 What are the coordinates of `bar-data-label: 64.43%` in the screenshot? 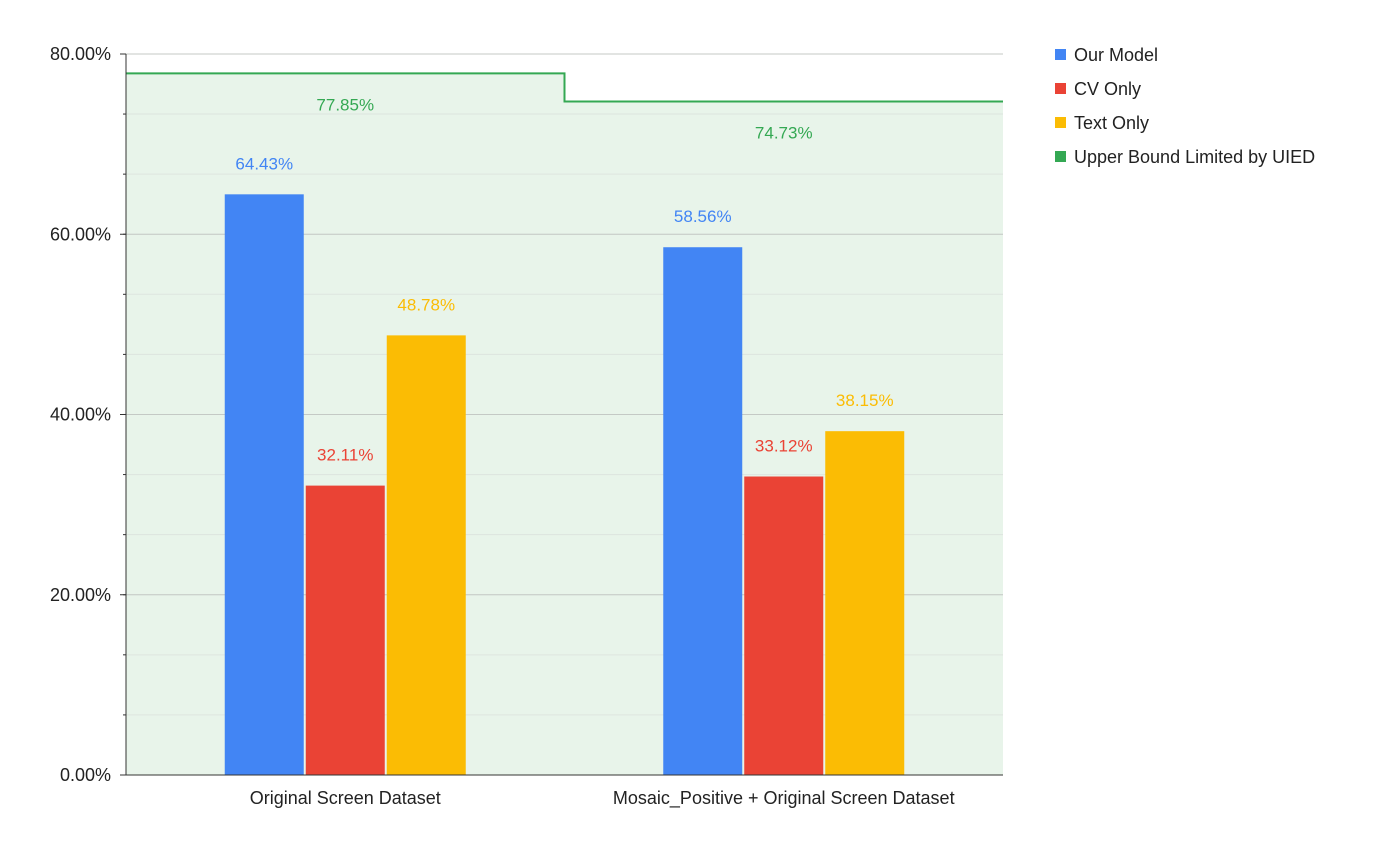 It's located at (264, 163).